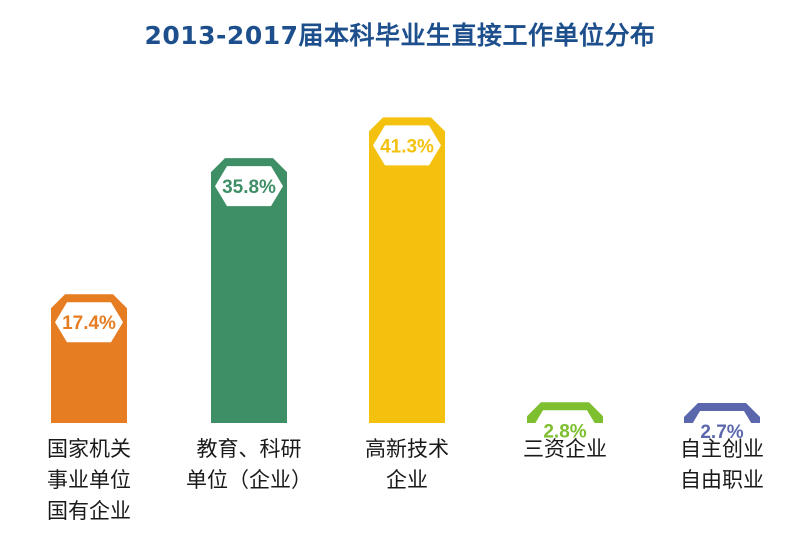 The height and width of the screenshot is (534, 800). I want to click on category-label: 三资企业, so click(565, 449).